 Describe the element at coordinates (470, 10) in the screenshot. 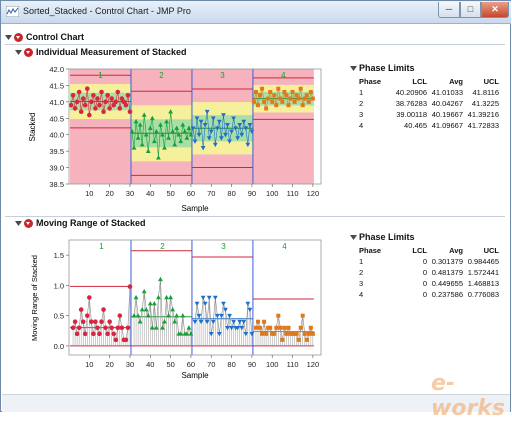

I see `maximize-button: □` at that location.